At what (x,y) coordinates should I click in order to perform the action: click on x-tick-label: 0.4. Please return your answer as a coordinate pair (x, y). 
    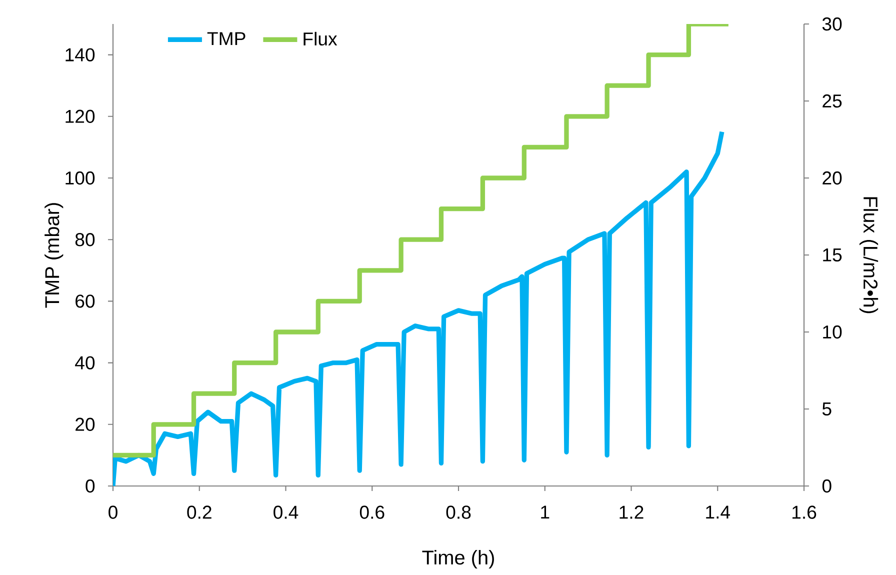
    Looking at the image, I should click on (286, 512).